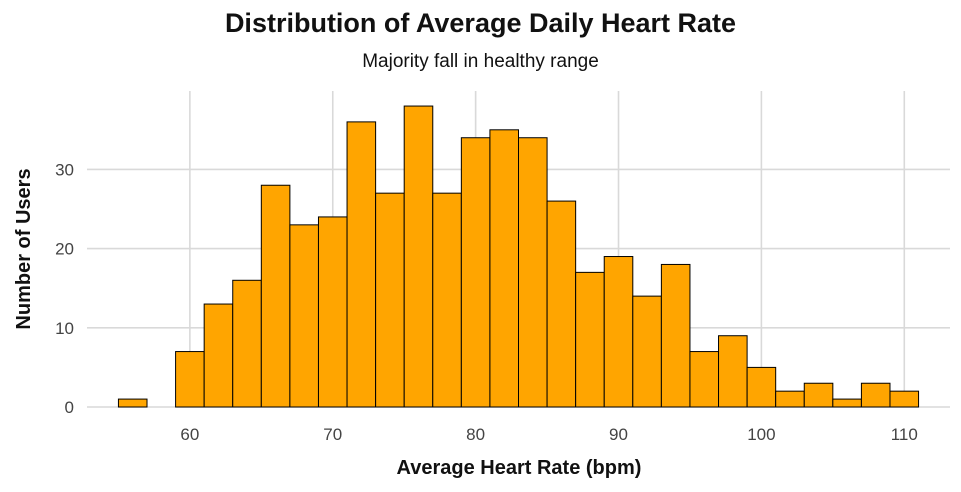  I want to click on x-axis-title: Average Heart Rate (bpm), so click(519, 468).